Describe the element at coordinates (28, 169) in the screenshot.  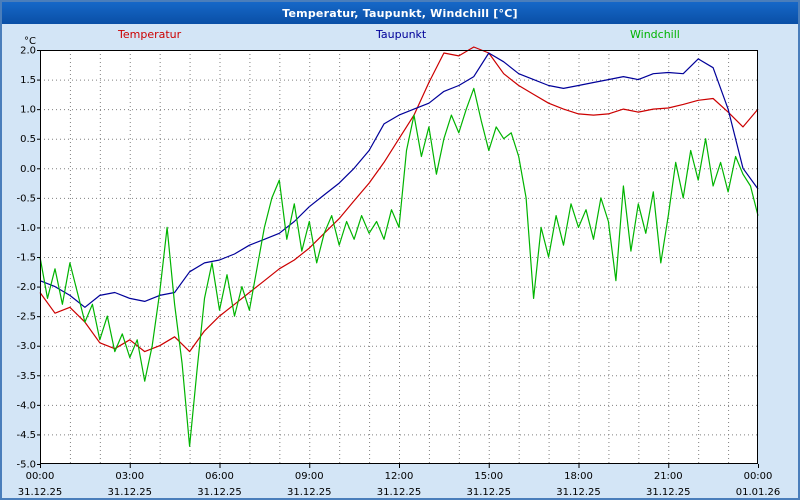
I see `y-tick-label: 0.0` at that location.